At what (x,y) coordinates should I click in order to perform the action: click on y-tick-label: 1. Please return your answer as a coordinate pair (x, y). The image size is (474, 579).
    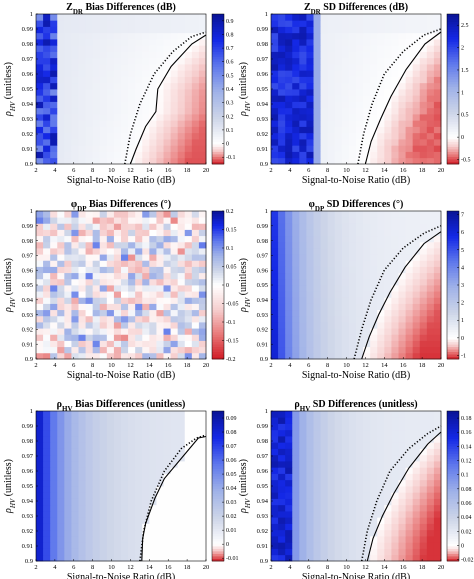
    Looking at the image, I should click on (31, 14).